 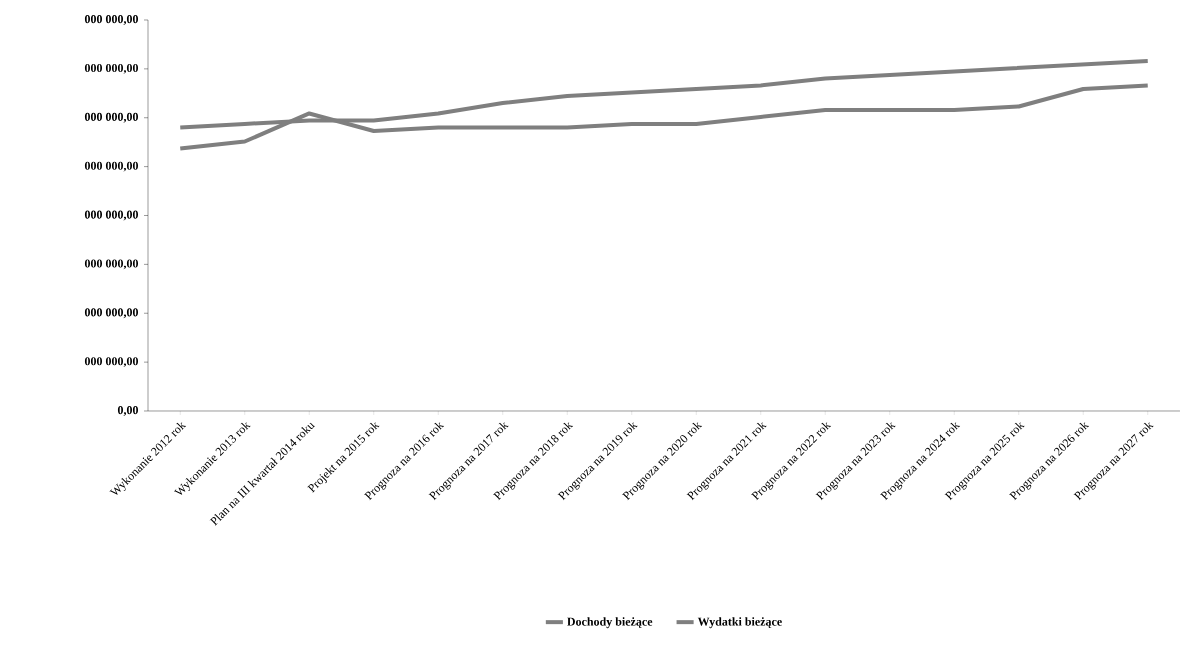 What do you see at coordinates (739, 623) in the screenshot?
I see `legend-label: Wydatki bieżące` at bounding box center [739, 623].